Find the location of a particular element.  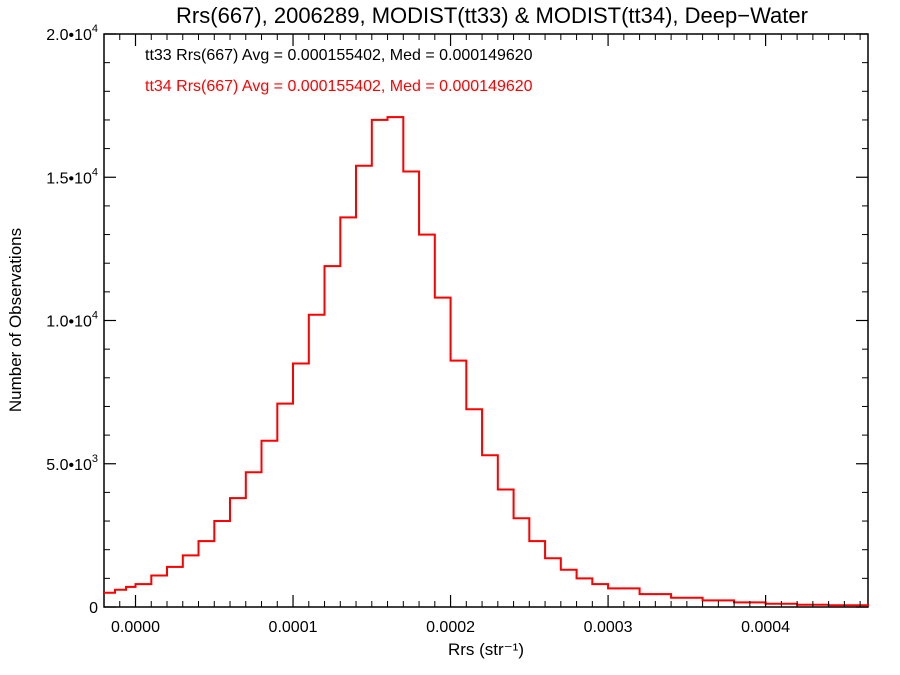

x-tick-label: 0.0003 is located at coordinates (608, 627).